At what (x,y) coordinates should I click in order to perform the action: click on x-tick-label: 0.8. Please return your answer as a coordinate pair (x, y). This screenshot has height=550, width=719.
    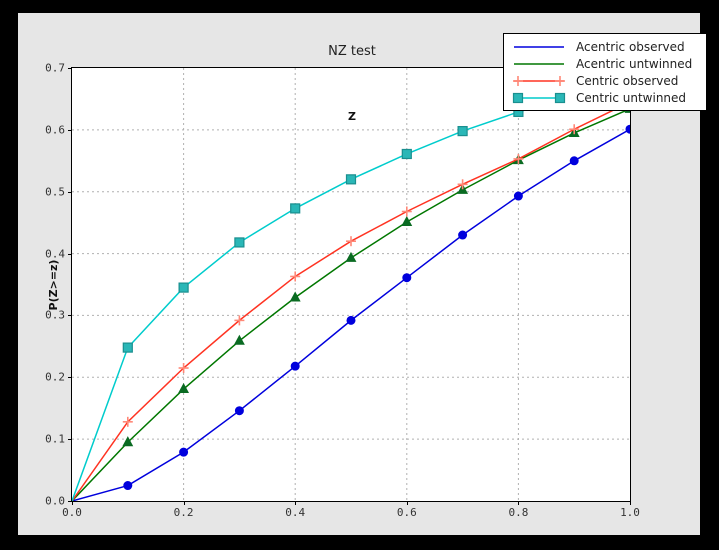
    Looking at the image, I should click on (518, 512).